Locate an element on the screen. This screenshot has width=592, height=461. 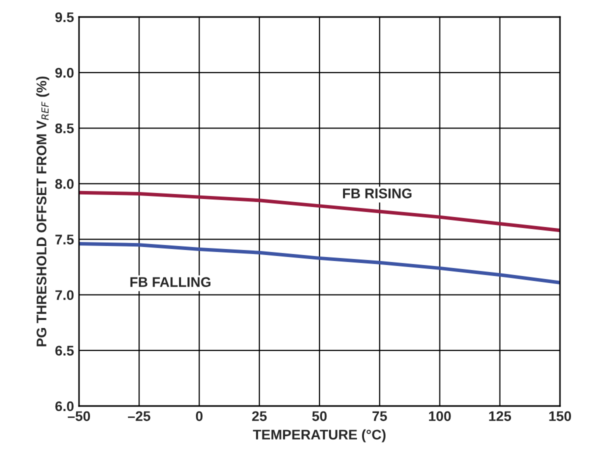
line-series is located at coordinates (319, 211).